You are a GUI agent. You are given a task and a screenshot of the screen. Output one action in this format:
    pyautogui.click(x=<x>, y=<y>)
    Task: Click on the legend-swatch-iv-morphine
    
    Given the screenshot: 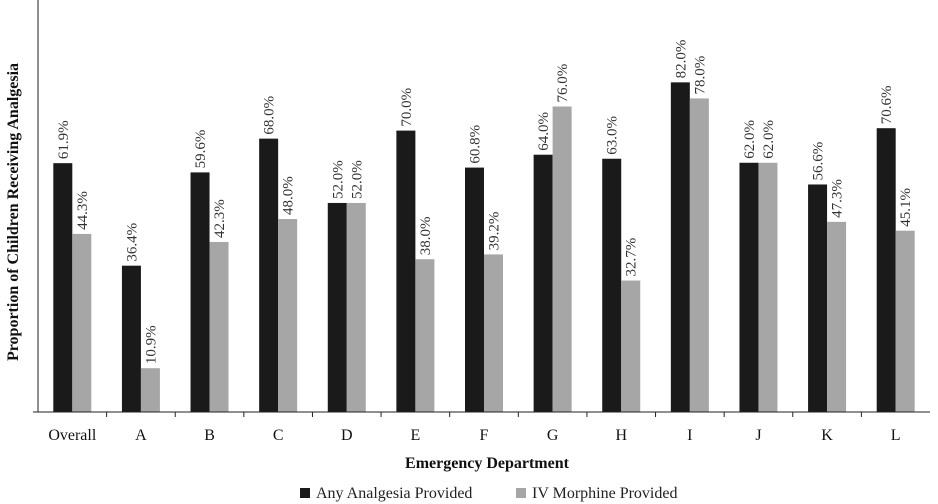 What is the action you would take?
    pyautogui.click(x=521, y=493)
    